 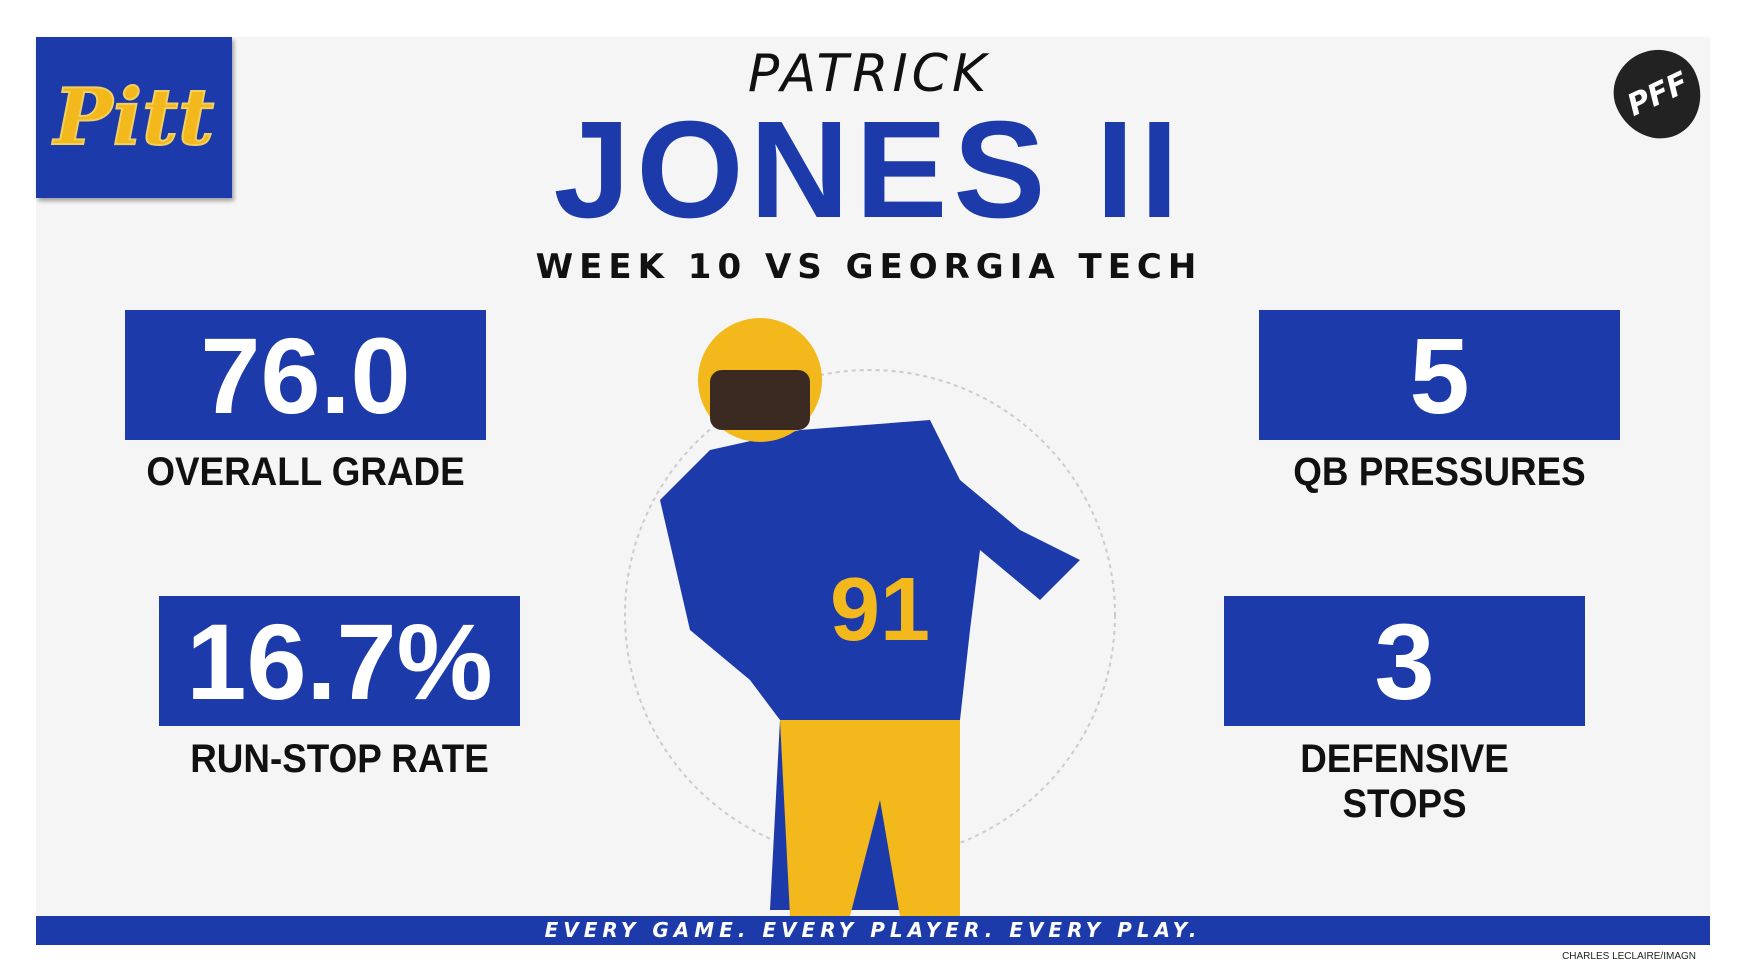 What do you see at coordinates (134, 117) in the screenshot?
I see `team-logo: Pitt` at bounding box center [134, 117].